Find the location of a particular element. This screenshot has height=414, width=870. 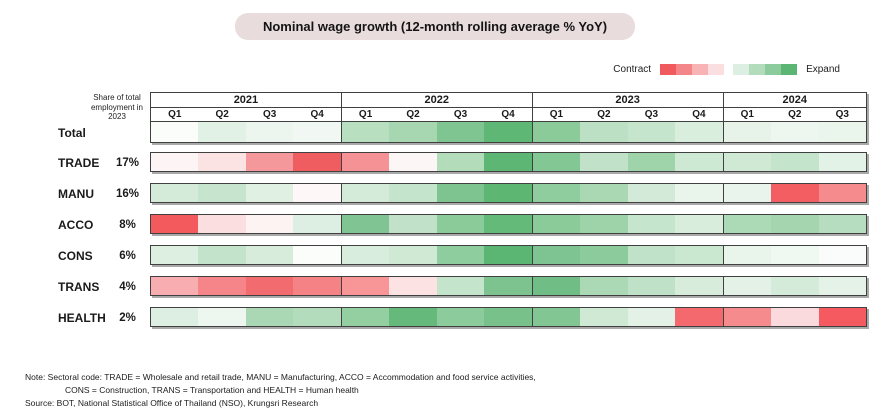

table-row: TRANS 4% is located at coordinates (462, 287).